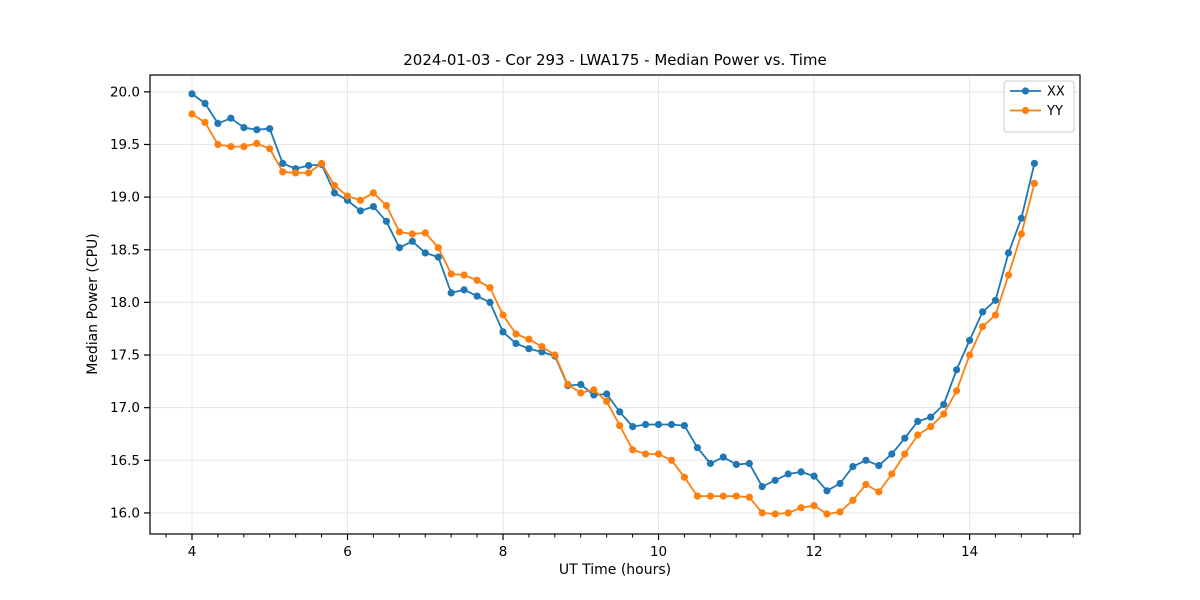 This screenshot has height=600, width=1200. Describe the element at coordinates (125, 356) in the screenshot. I see `y-tick-label: 17.5` at that location.